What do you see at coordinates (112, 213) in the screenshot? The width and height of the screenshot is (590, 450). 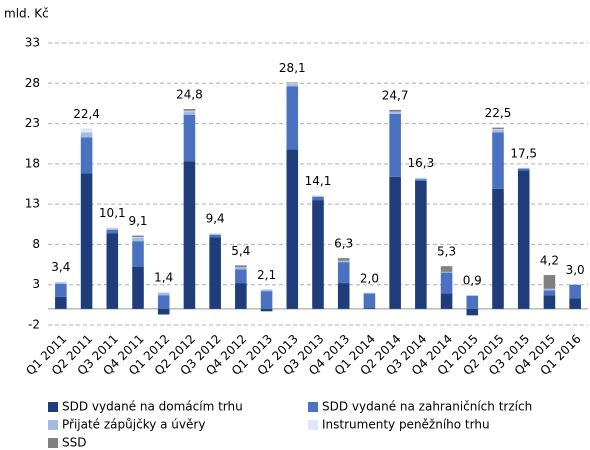 I see `total-label: 10,1` at bounding box center [112, 213].